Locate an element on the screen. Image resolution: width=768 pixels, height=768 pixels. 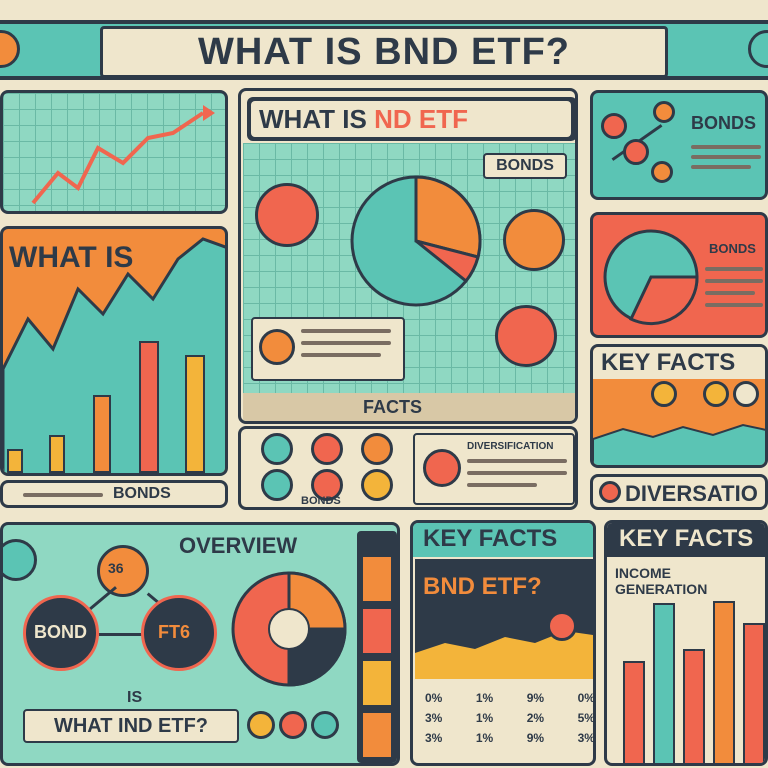
overview-question: WHAT IND ETF? is located at coordinates (131, 726).